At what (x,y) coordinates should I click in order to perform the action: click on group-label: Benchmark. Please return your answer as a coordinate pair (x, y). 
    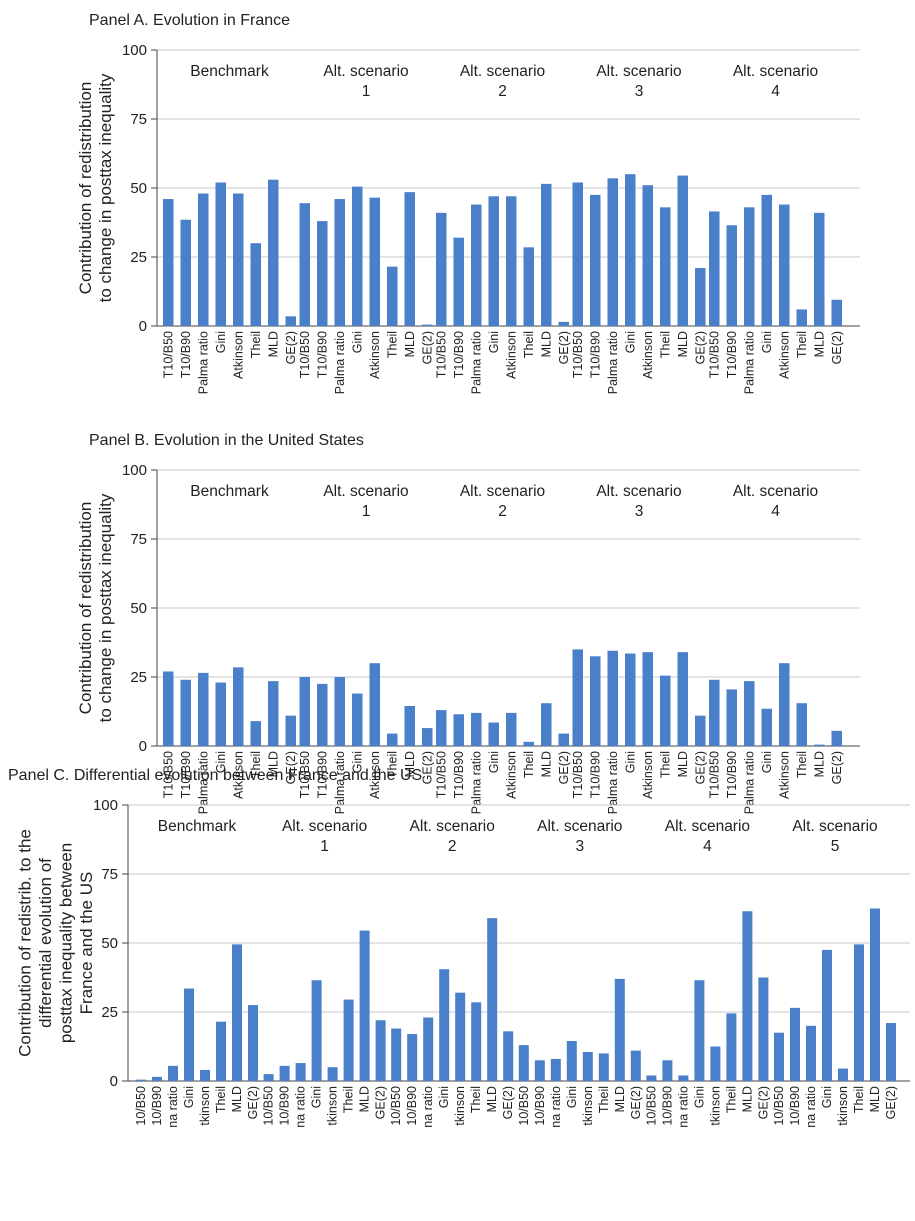
    Looking at the image, I should click on (229, 71).